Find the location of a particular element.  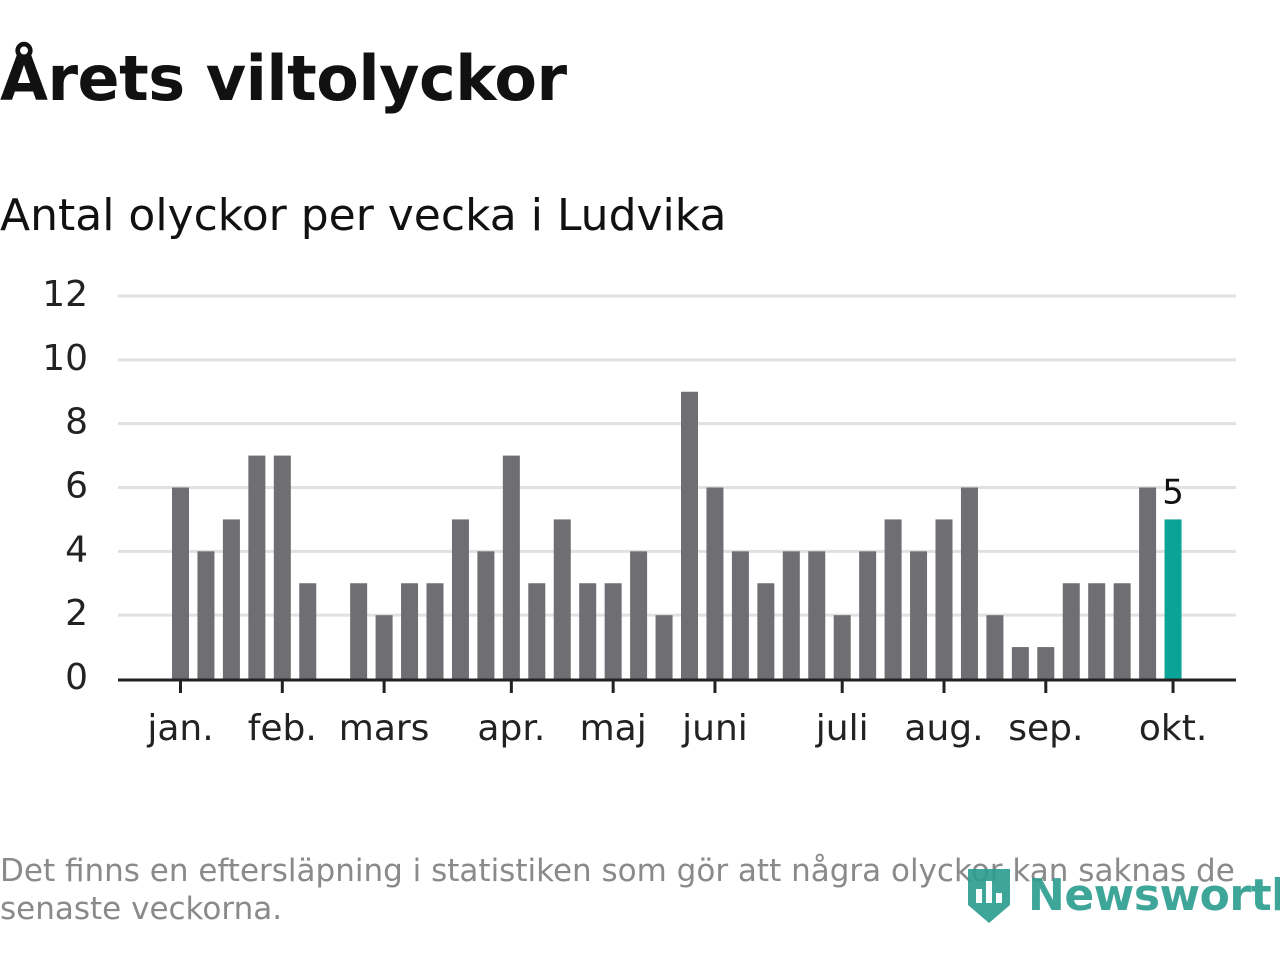

x-tick-label: okt. is located at coordinates (1173, 728).